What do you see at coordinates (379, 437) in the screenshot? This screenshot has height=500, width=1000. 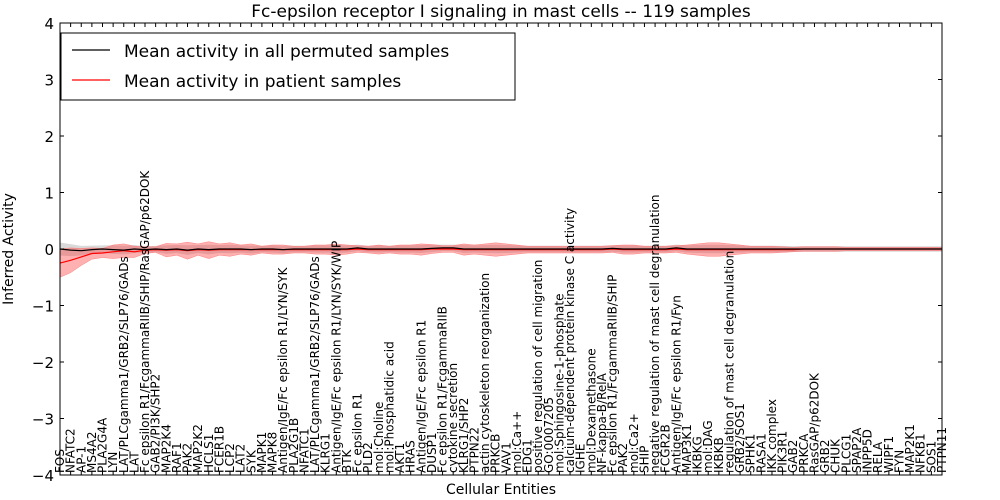 I see `x-tick-label: mol:Choline` at bounding box center [379, 437].